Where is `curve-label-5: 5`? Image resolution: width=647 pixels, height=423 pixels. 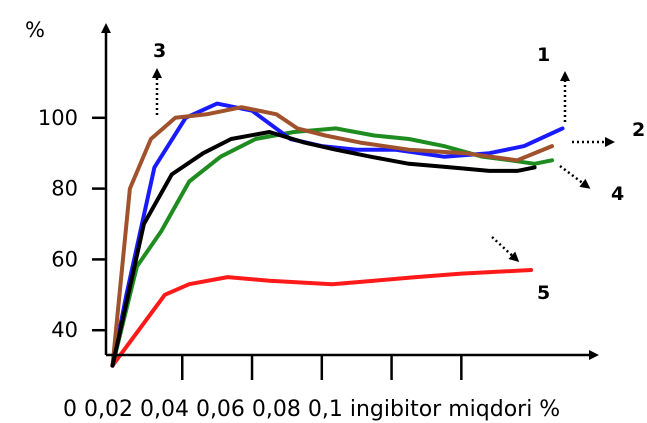 curve-label-5: 5 is located at coordinates (543, 293).